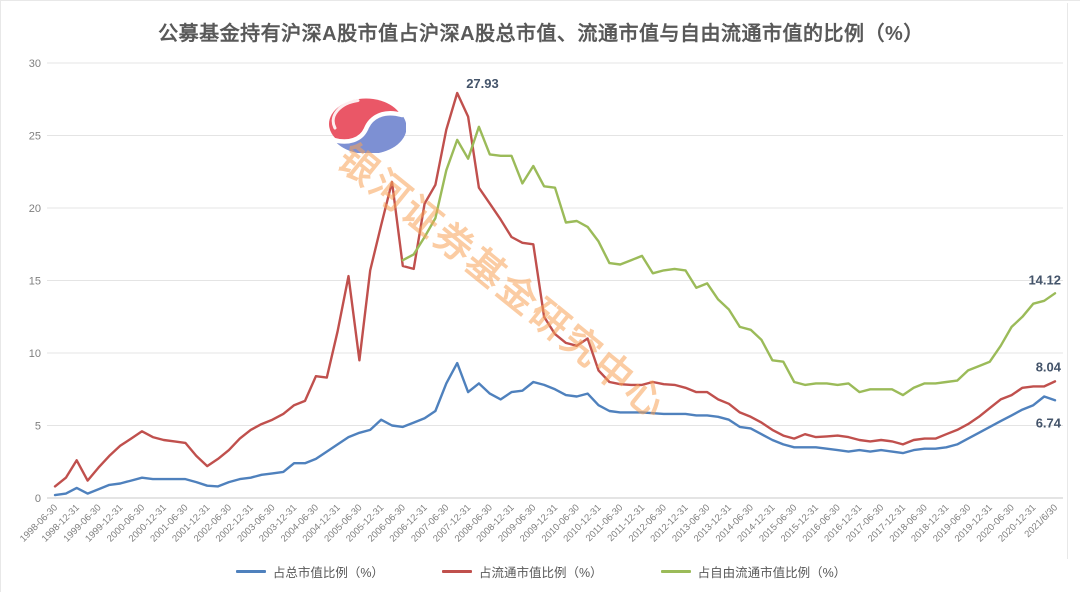  I want to click on chart-legend: 占总市值比例（%） 占流通市值比例（%） 占自由流通市值比例（%）, so click(540, 571).